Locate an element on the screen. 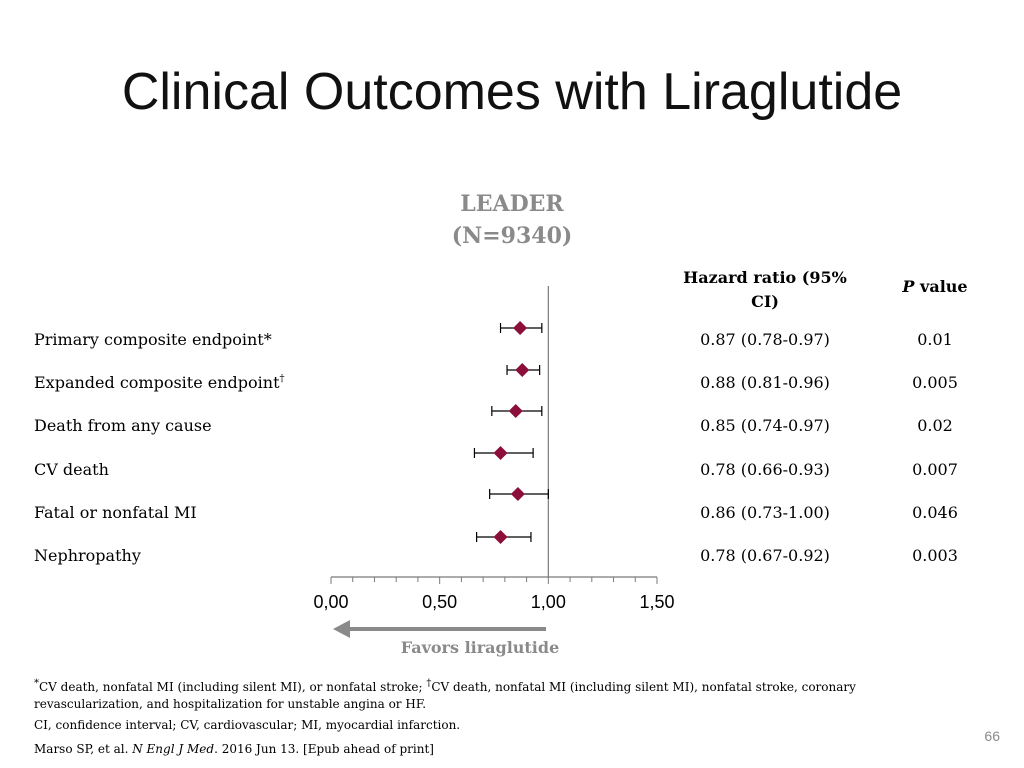  row-label-text: Expanded composite endpoint is located at coordinates (157, 382).